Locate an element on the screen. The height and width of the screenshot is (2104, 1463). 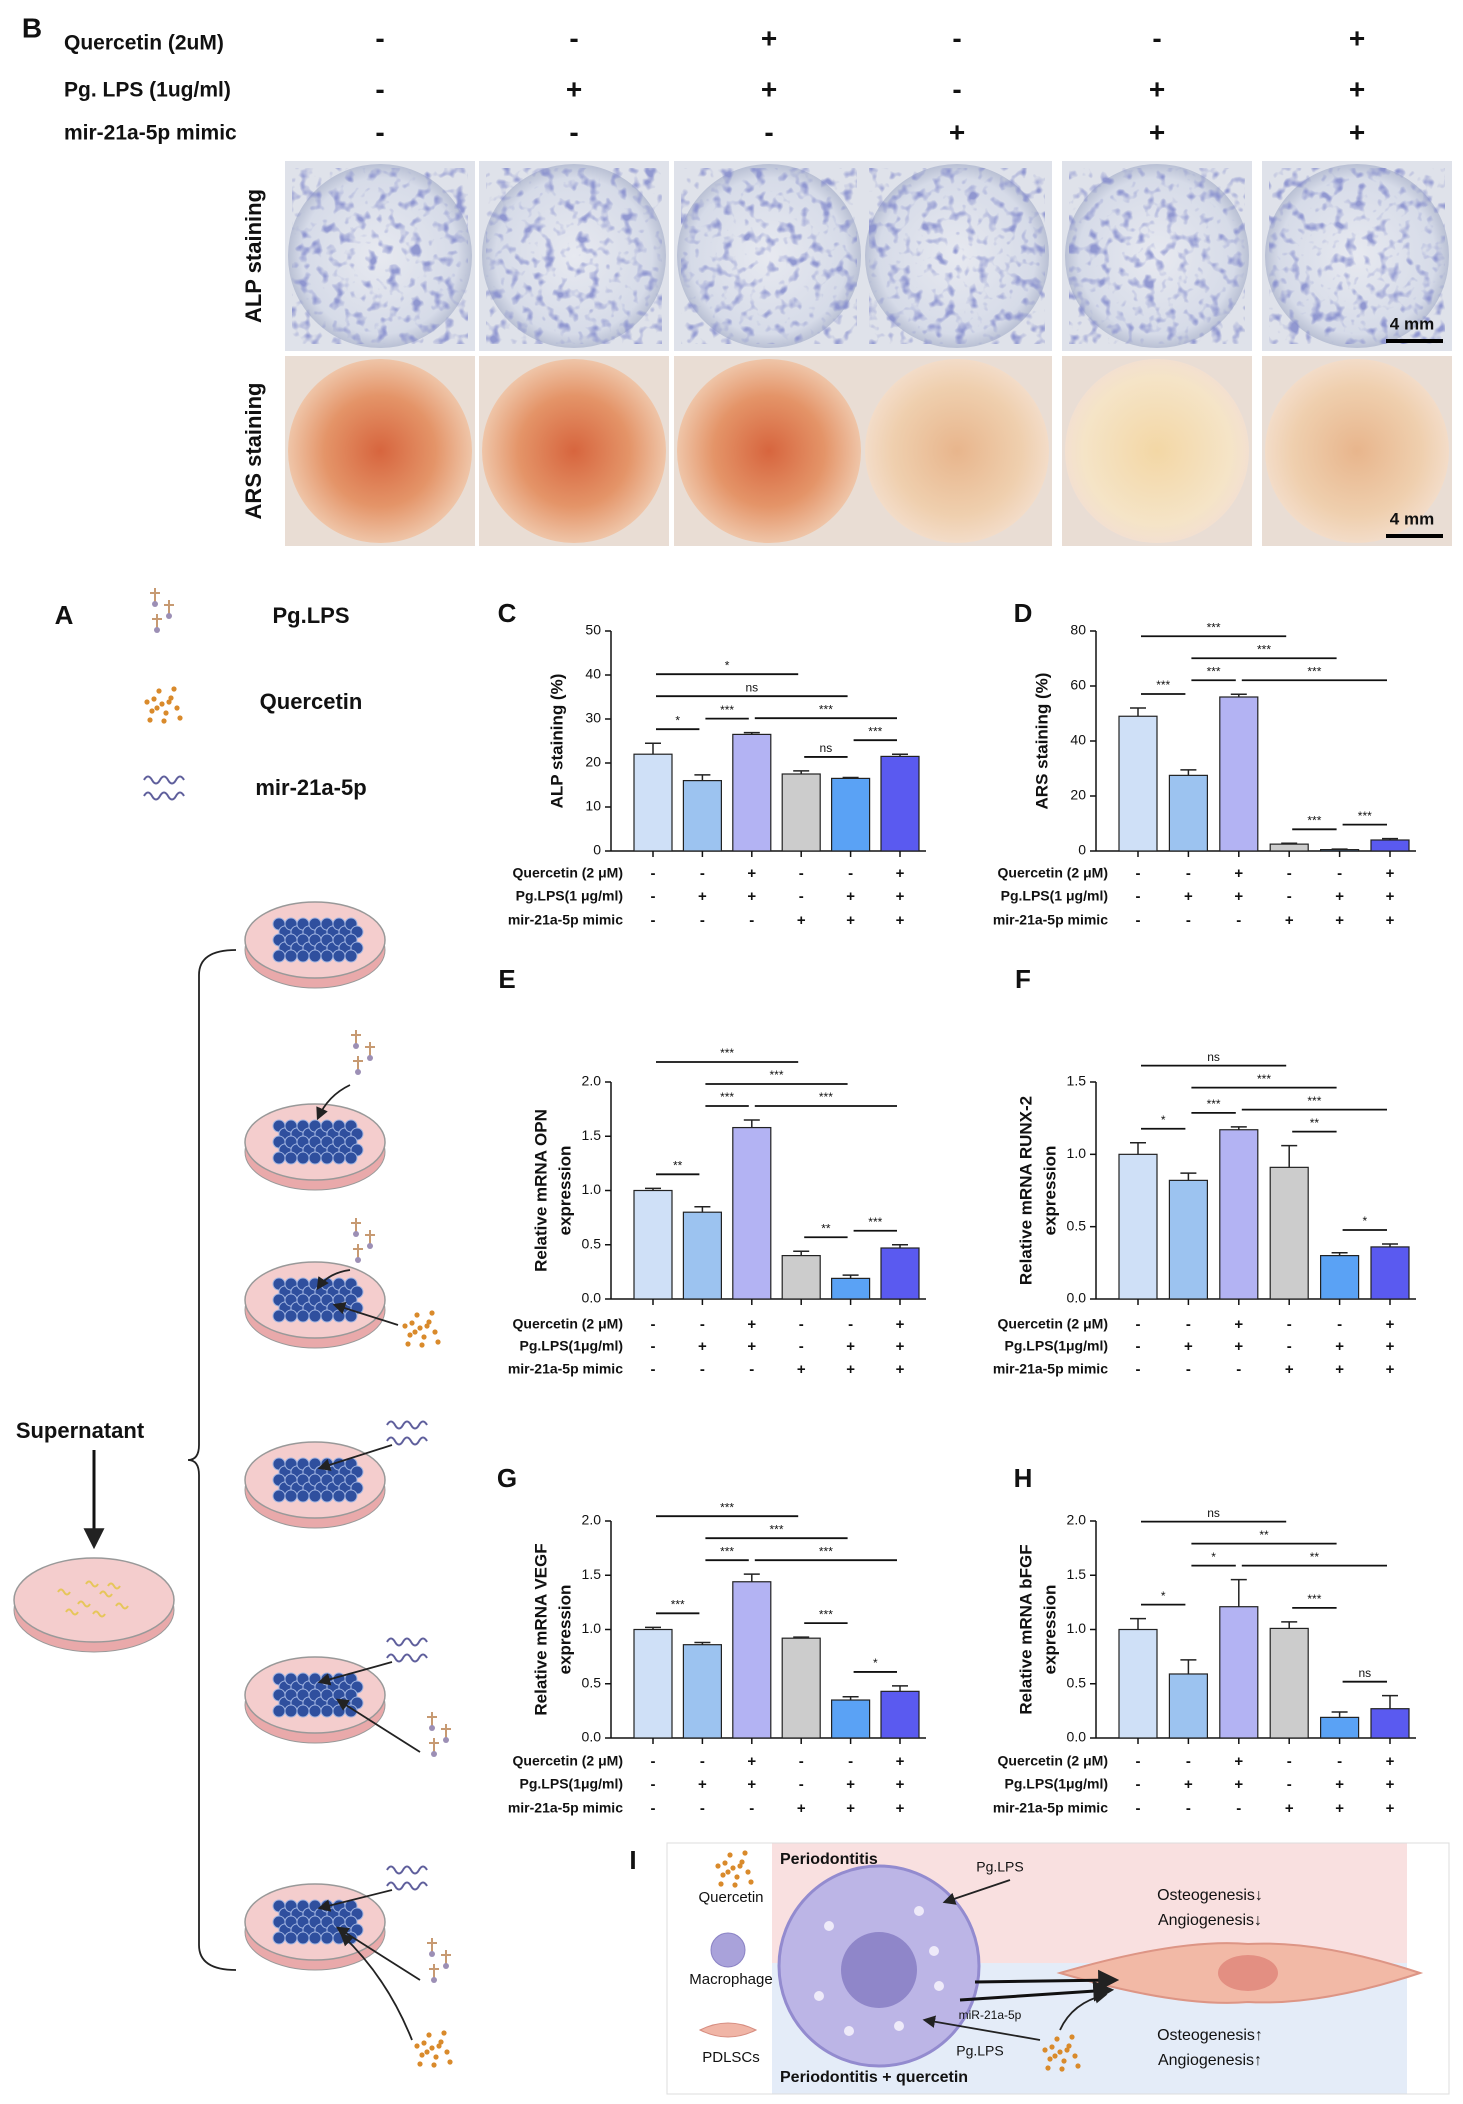
significance-label: ** is located at coordinates (1264, 1535).